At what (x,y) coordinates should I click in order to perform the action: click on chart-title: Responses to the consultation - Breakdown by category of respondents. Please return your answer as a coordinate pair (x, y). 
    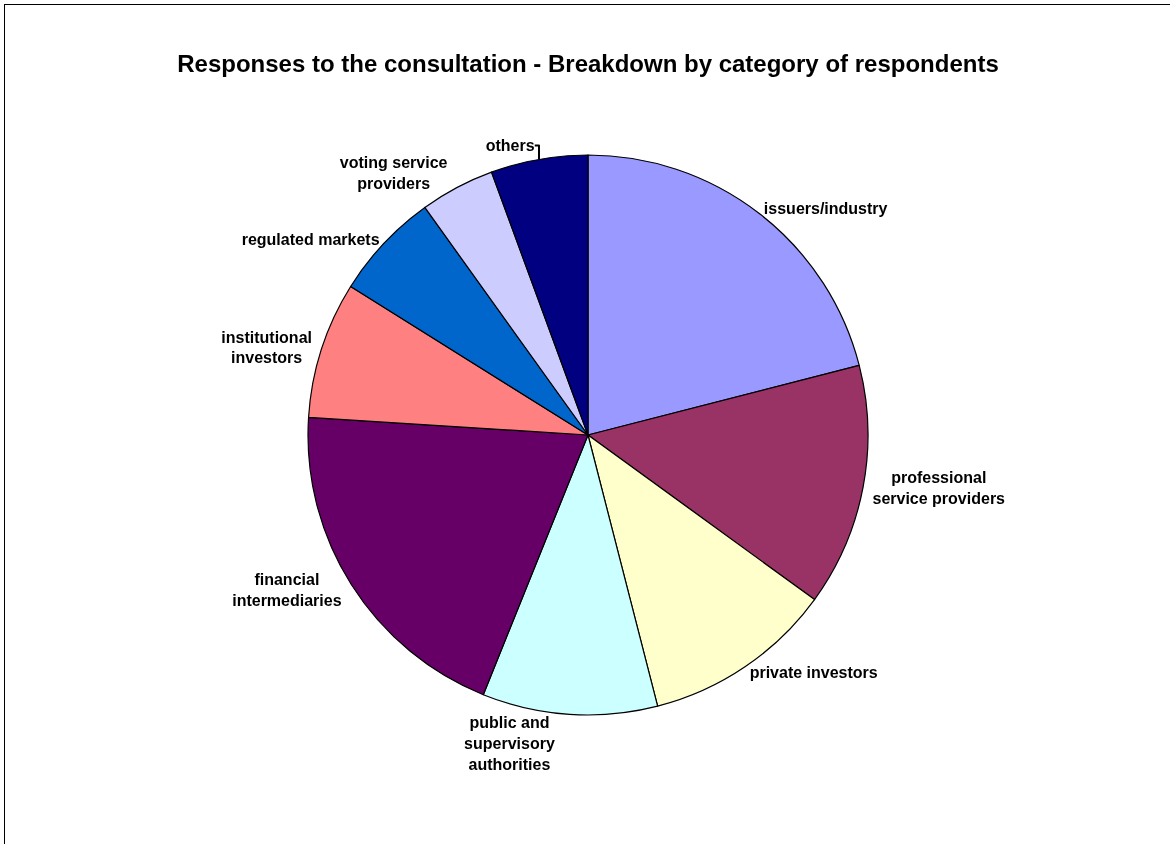
    Looking at the image, I should click on (588, 64).